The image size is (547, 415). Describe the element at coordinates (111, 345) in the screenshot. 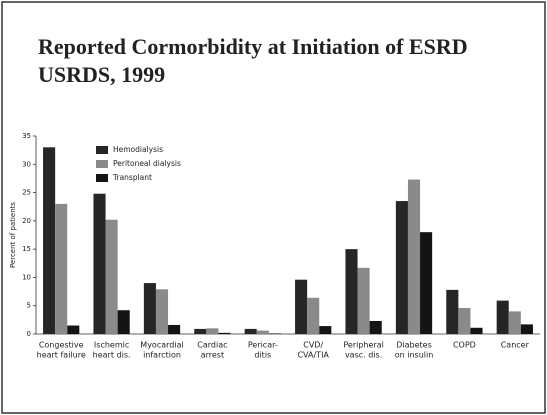

I see `x-tick-label: Ischemic` at that location.